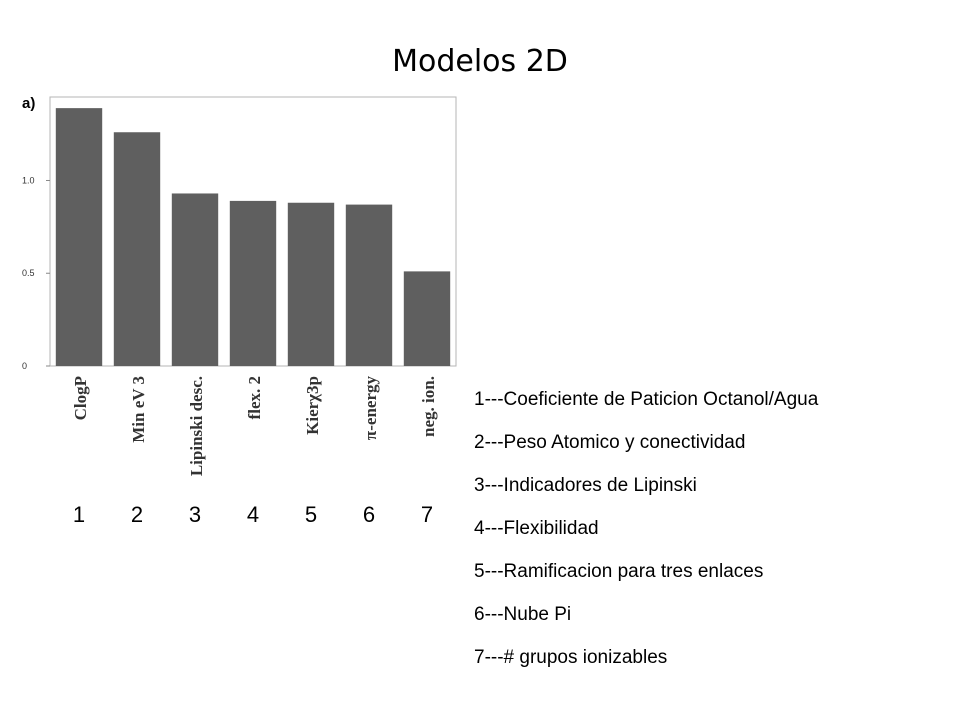 The width and height of the screenshot is (960, 720). Describe the element at coordinates (137, 514) in the screenshot. I see `bar-number-2: 2` at that location.